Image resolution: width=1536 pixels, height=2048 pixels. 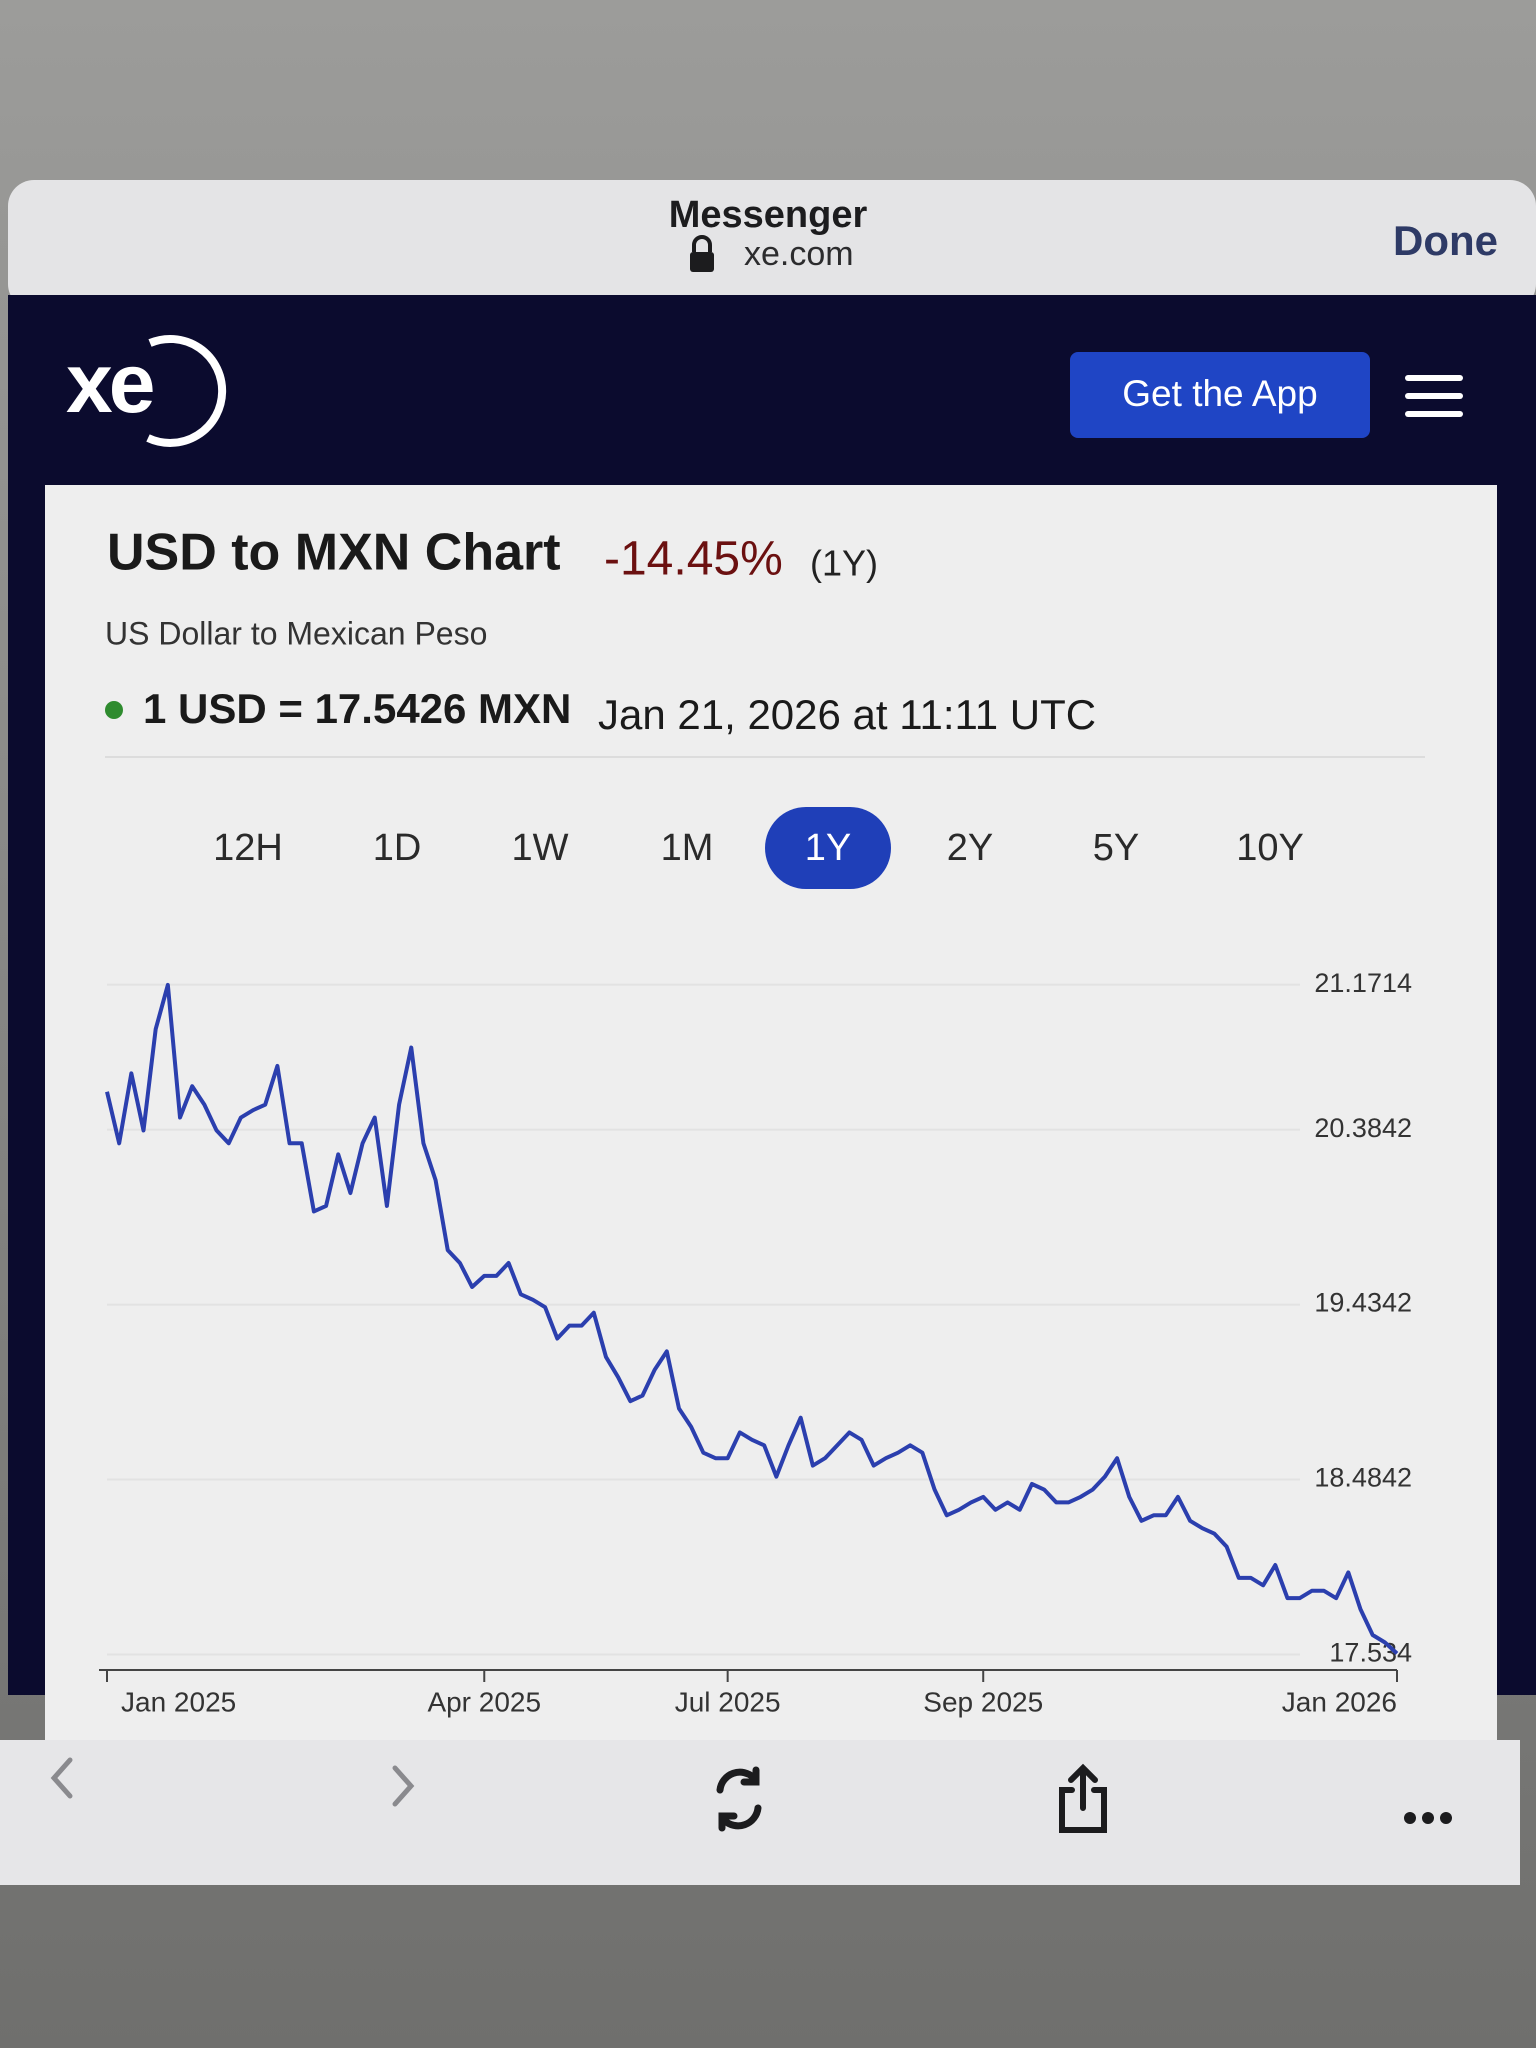 I want to click on get-app-label: Get the App, so click(x=1219, y=393).